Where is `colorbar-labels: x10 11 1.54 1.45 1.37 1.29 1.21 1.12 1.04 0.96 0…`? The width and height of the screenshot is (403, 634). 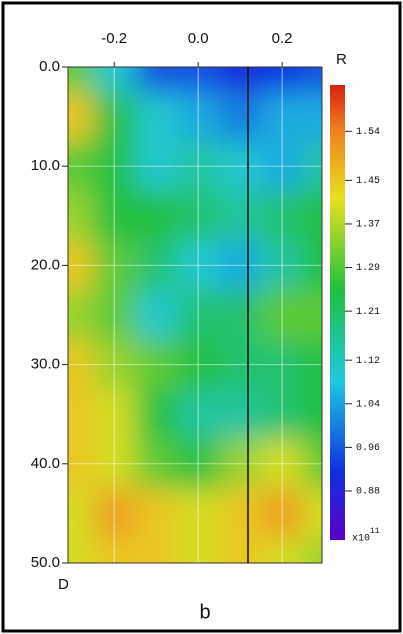
colorbar-labels: x10 11 1.54 1.45 1.37 1.29 1.21 1.12 1.04 0.96 0… is located at coordinates (362, 336).